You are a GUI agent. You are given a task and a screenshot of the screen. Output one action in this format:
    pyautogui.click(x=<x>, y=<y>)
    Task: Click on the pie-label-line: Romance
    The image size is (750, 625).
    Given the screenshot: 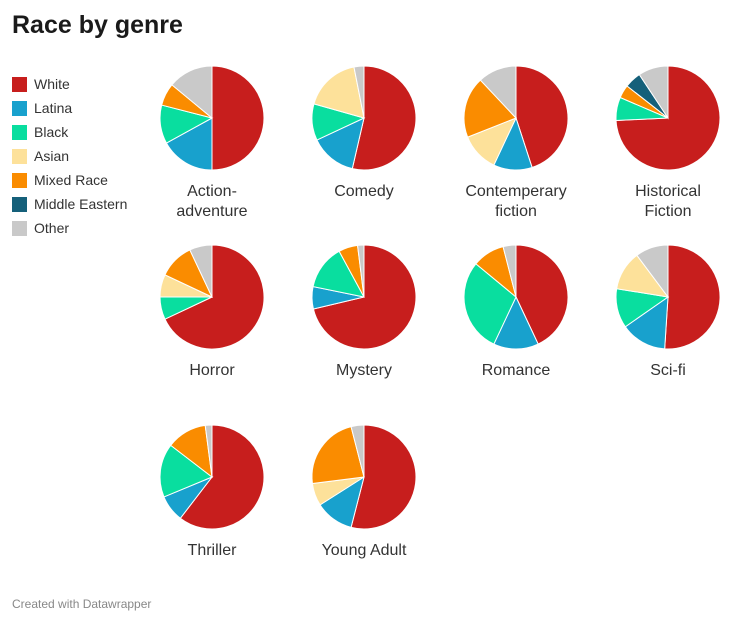 What is the action you would take?
    pyautogui.click(x=516, y=370)
    